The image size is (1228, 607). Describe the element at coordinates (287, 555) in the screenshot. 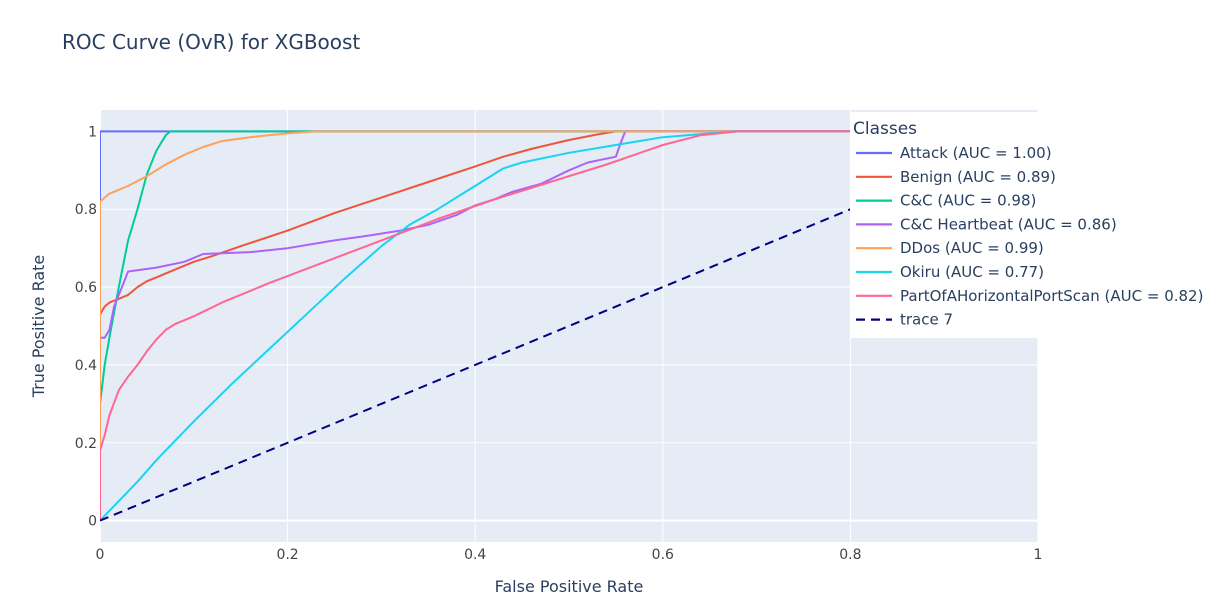

I see `x-tick-label: 0.2` at that location.